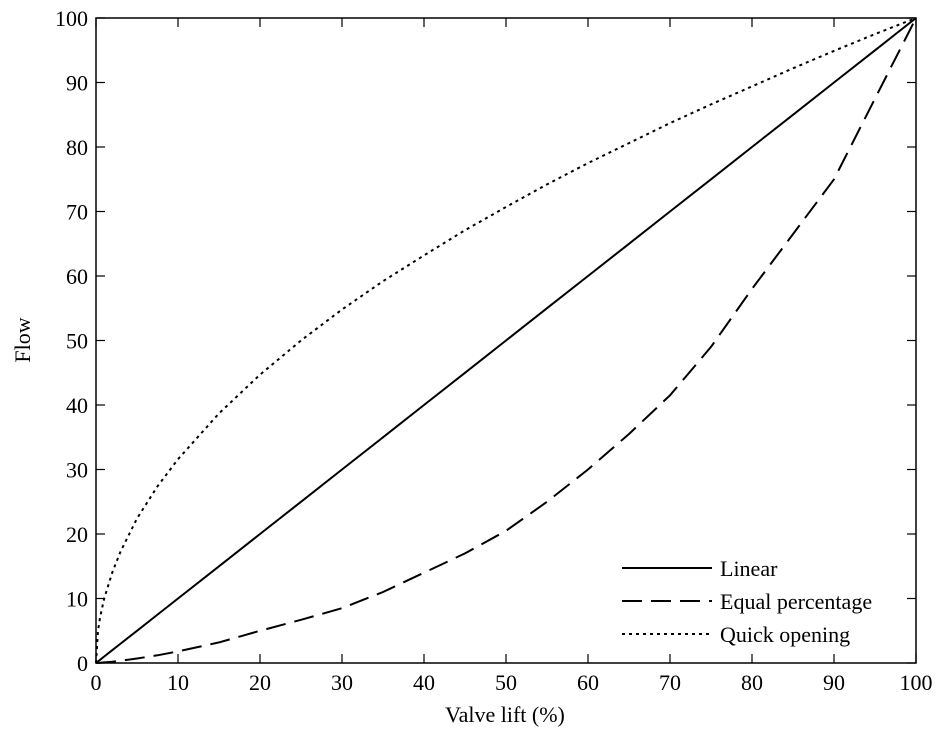 This screenshot has height=733, width=939. What do you see at coordinates (505, 714) in the screenshot?
I see `x-axis-label: Valve lift (%)` at bounding box center [505, 714].